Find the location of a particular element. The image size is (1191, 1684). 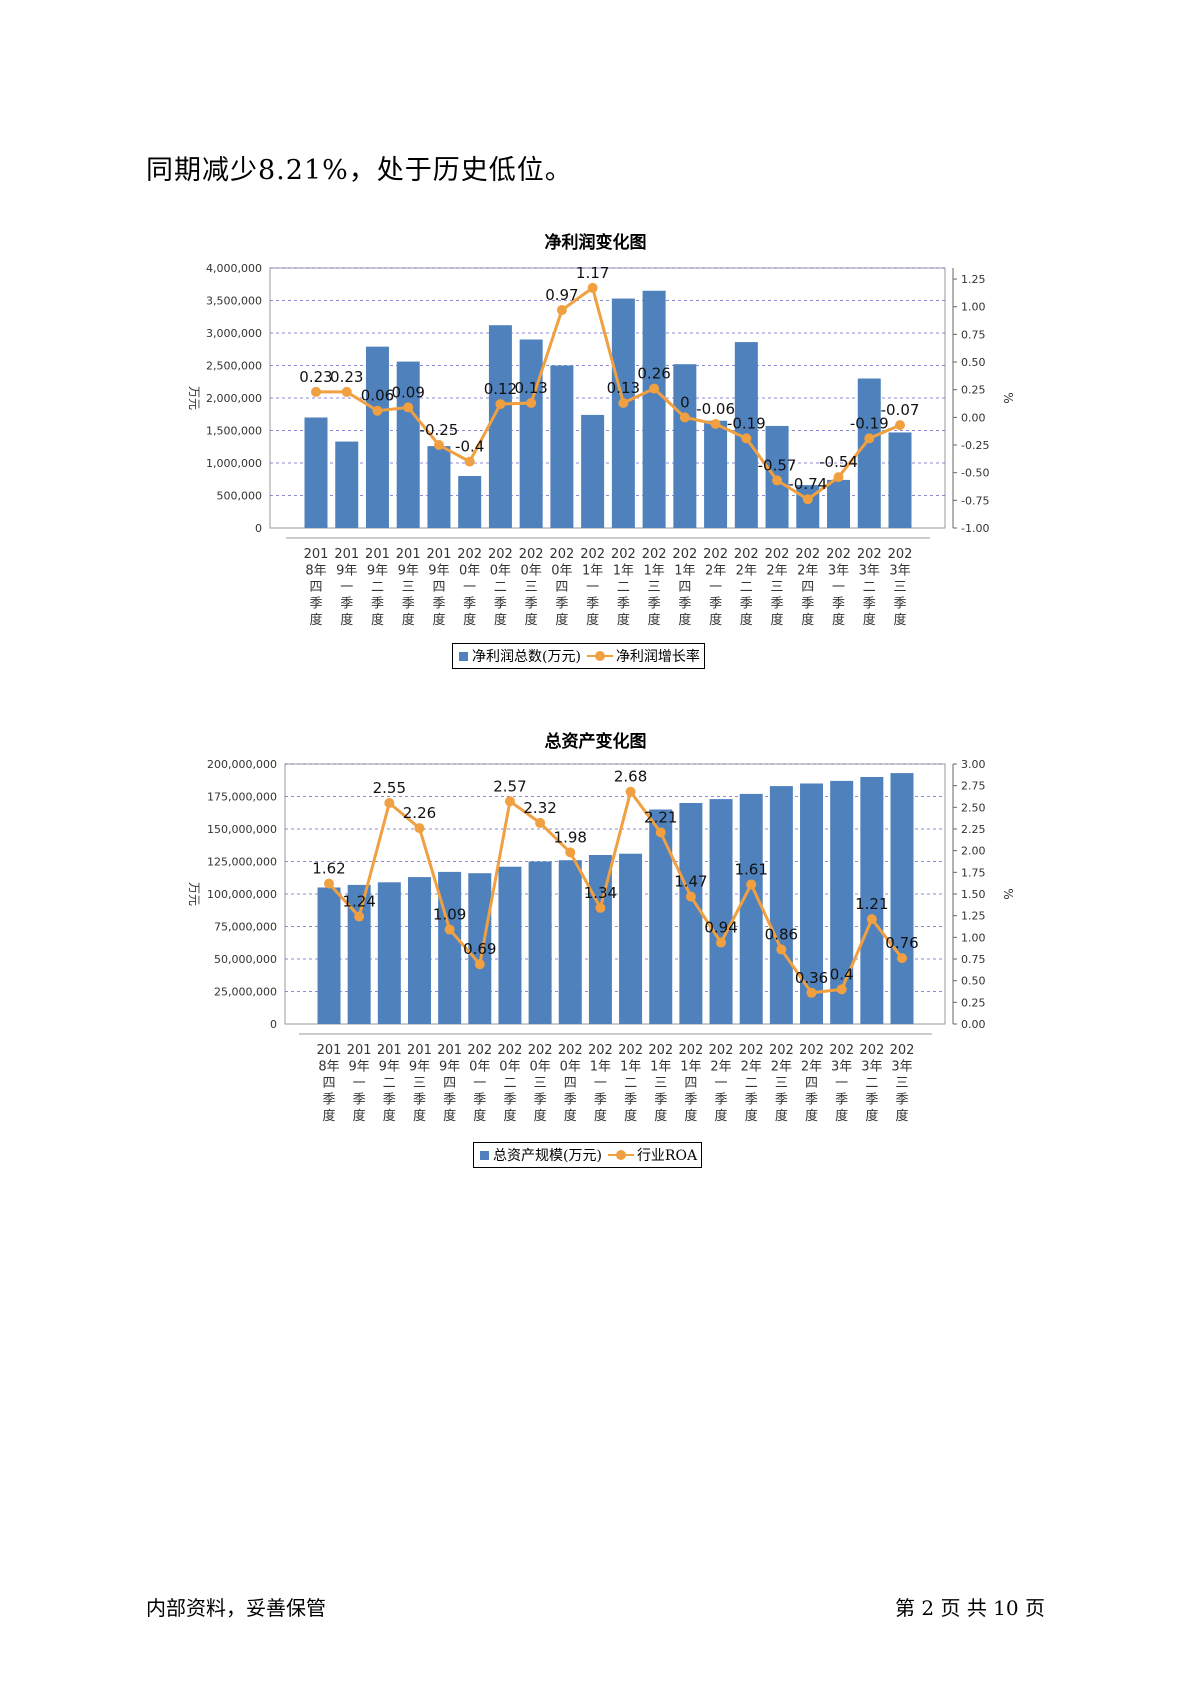

y2-tick-label: 1.75 is located at coordinates (973, 872).